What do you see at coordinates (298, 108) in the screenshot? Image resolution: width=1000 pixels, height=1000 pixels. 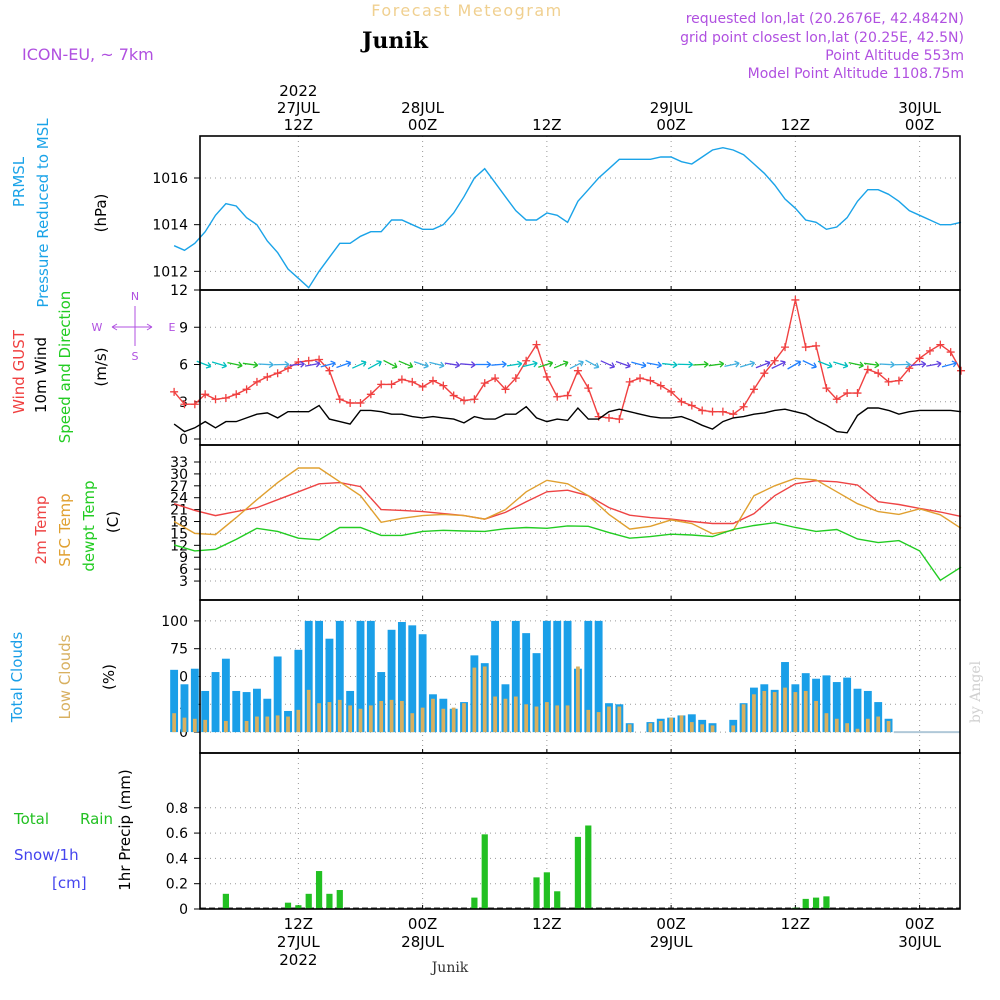 I see `top-time-label: 27JUL` at bounding box center [298, 108].